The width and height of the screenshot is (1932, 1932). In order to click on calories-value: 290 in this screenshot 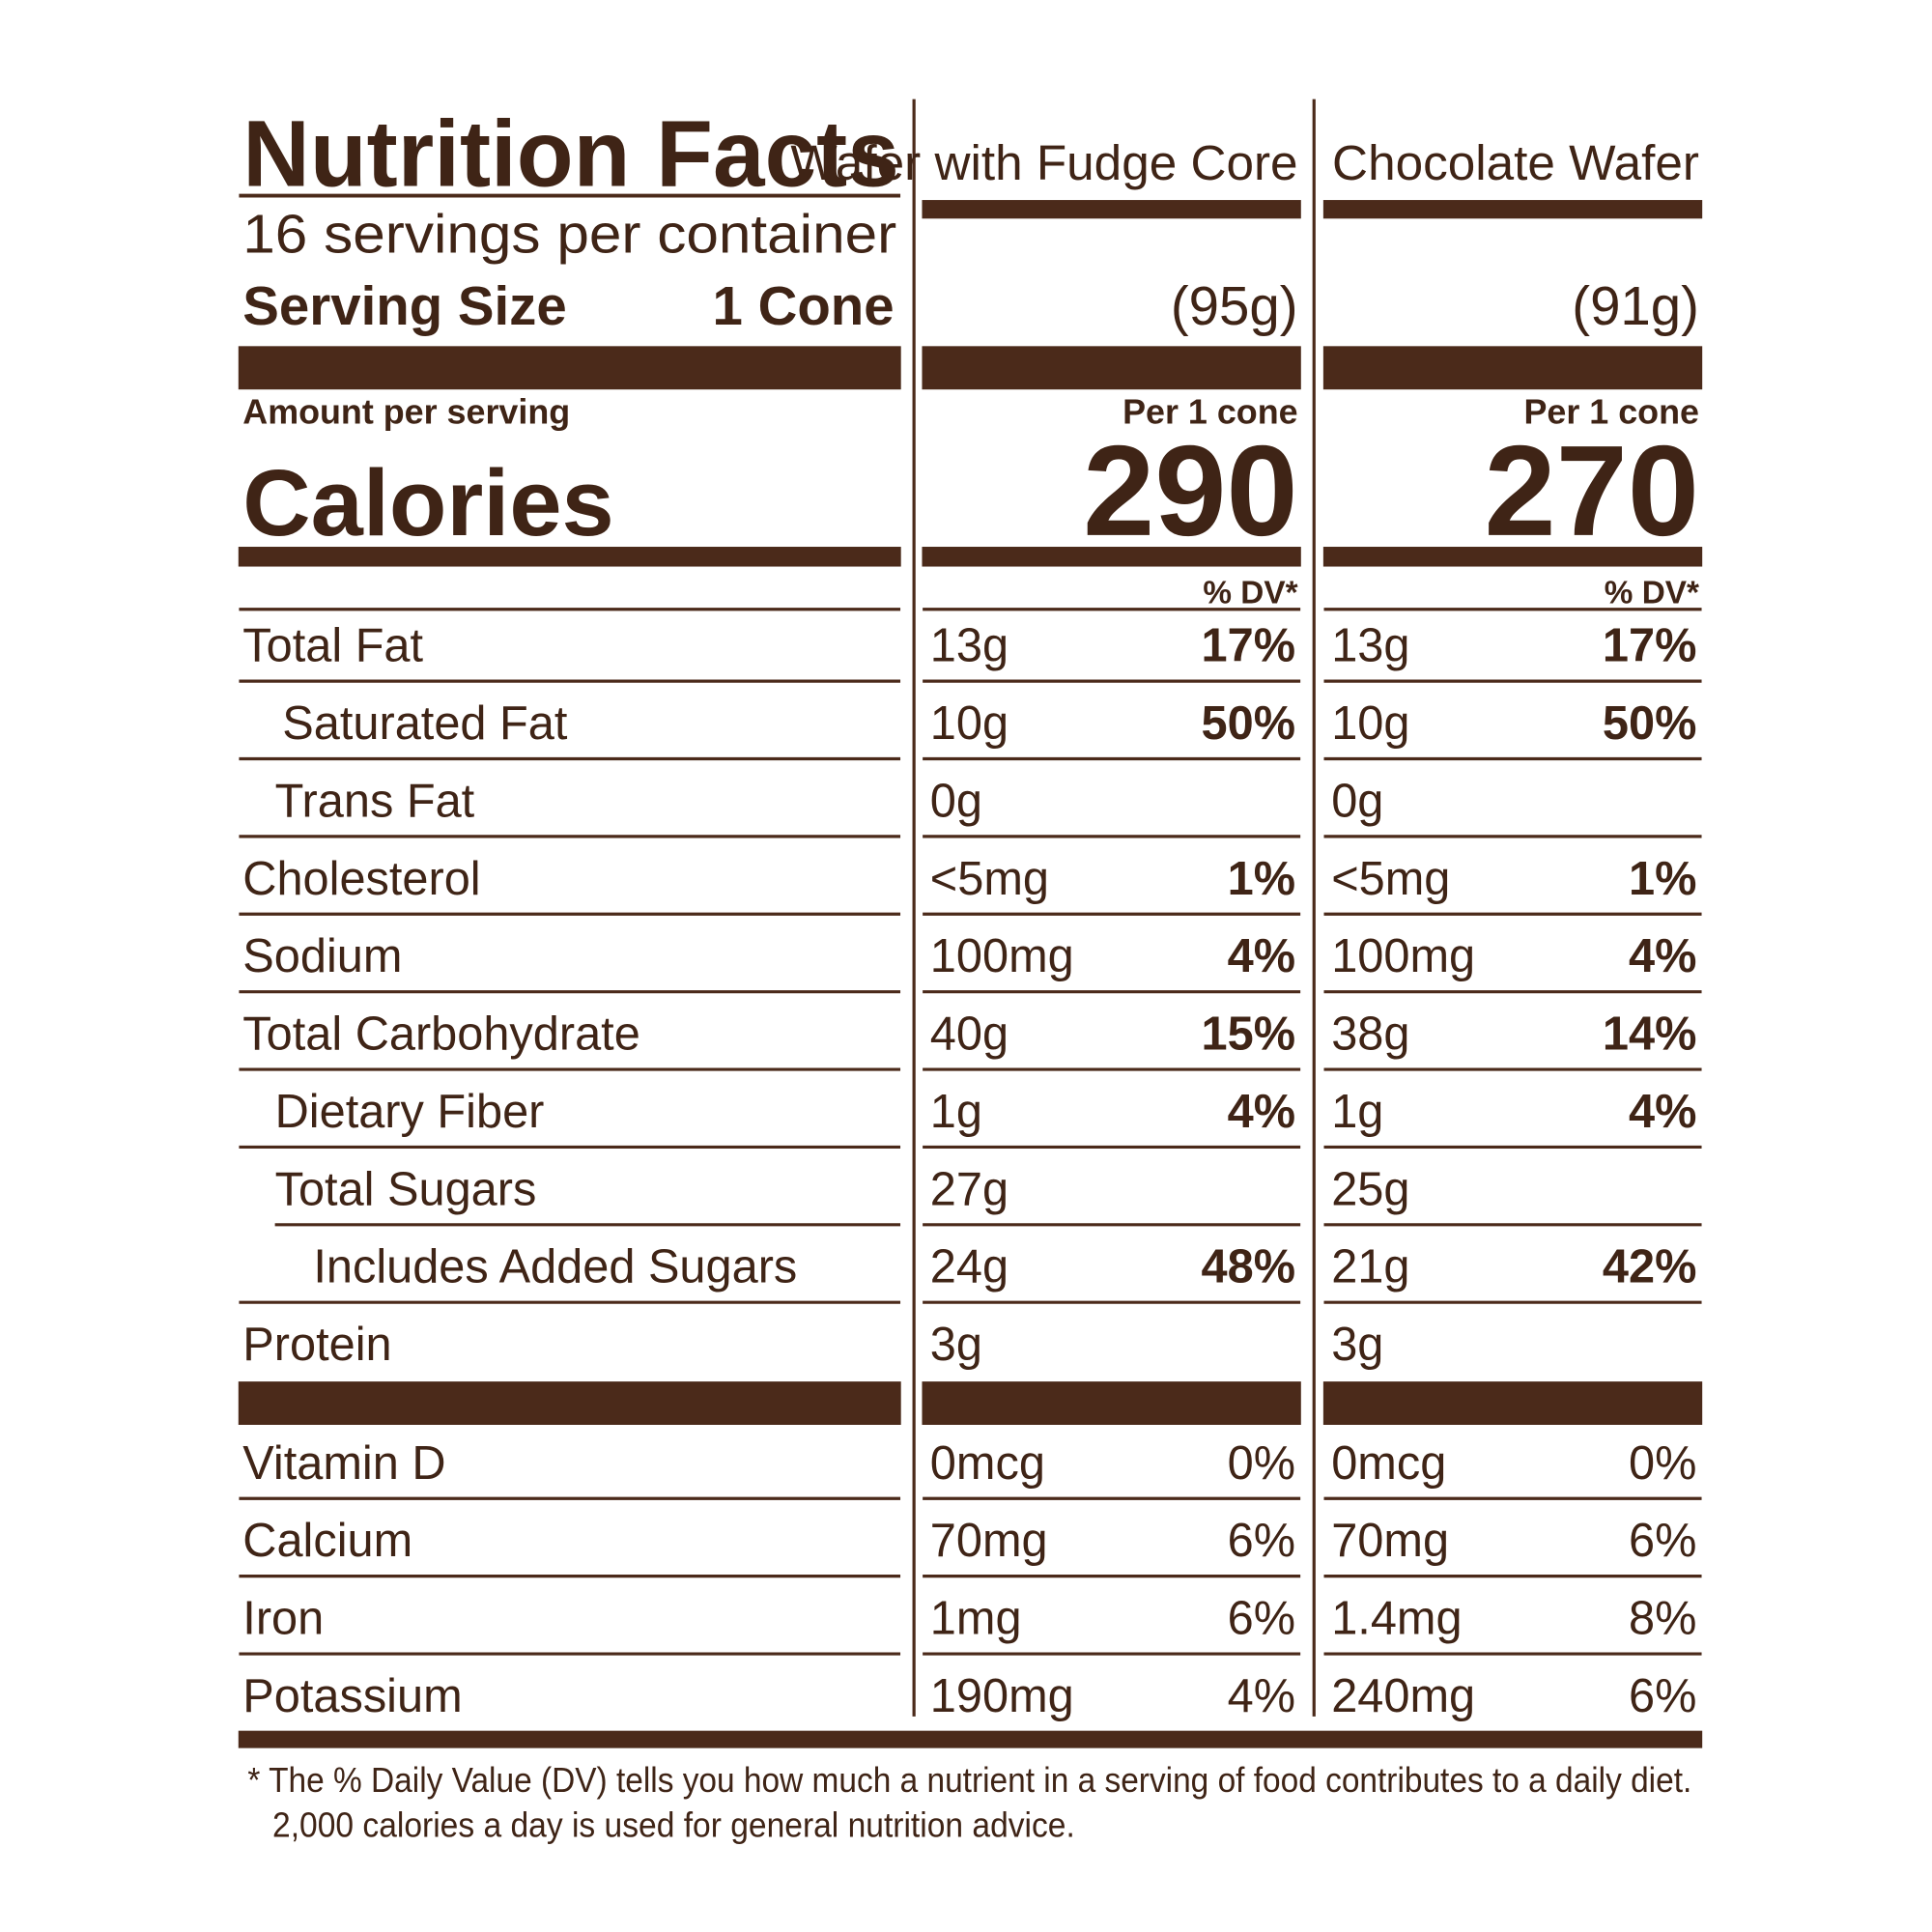, I will do `click(1190, 491)`.